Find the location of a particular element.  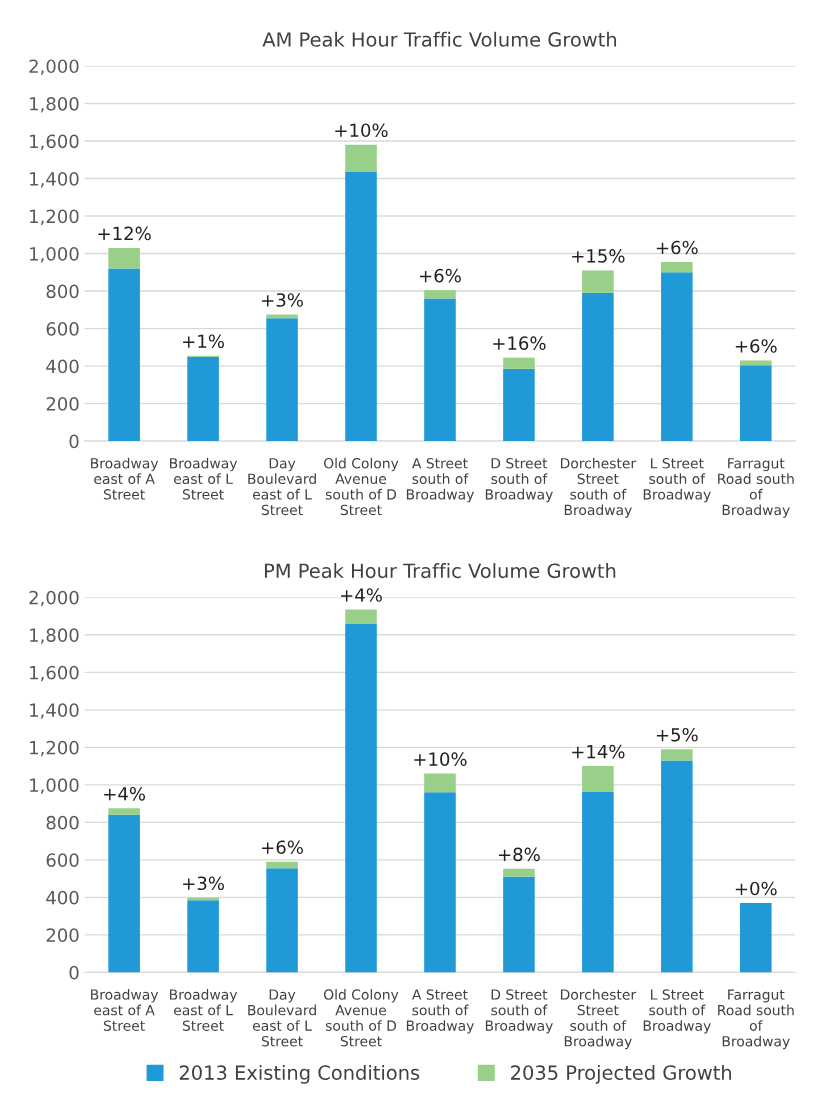

legend-label: 2013 Existing Conditions is located at coordinates (299, 1074).